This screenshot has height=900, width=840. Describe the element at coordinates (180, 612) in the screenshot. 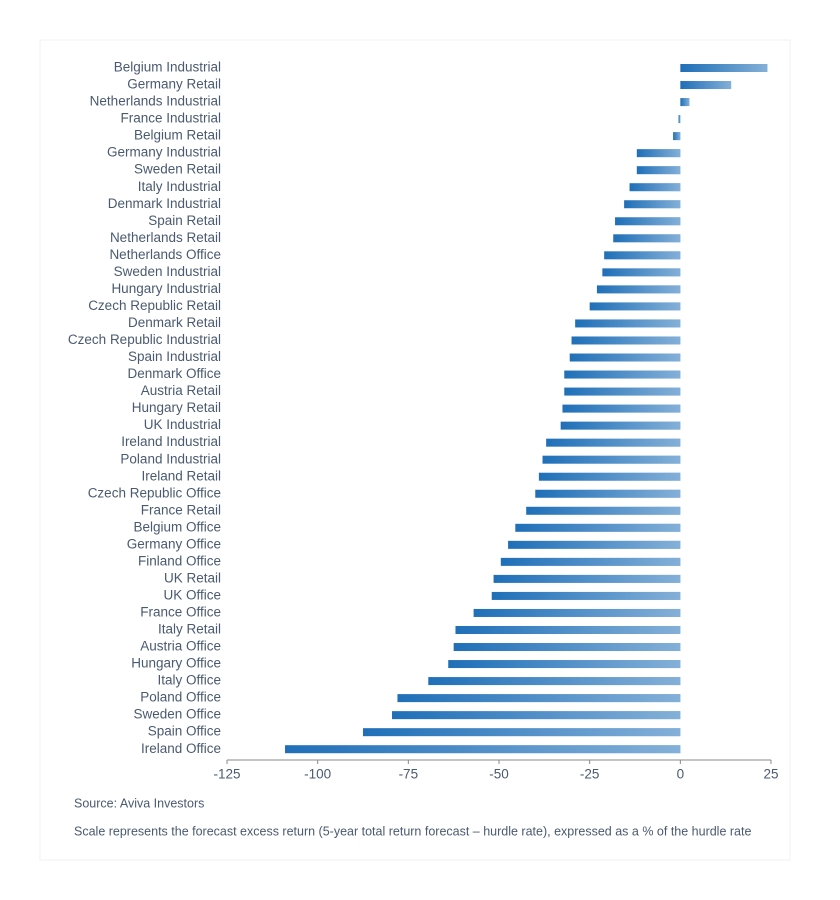

I see `y-tick-label: France Office` at that location.